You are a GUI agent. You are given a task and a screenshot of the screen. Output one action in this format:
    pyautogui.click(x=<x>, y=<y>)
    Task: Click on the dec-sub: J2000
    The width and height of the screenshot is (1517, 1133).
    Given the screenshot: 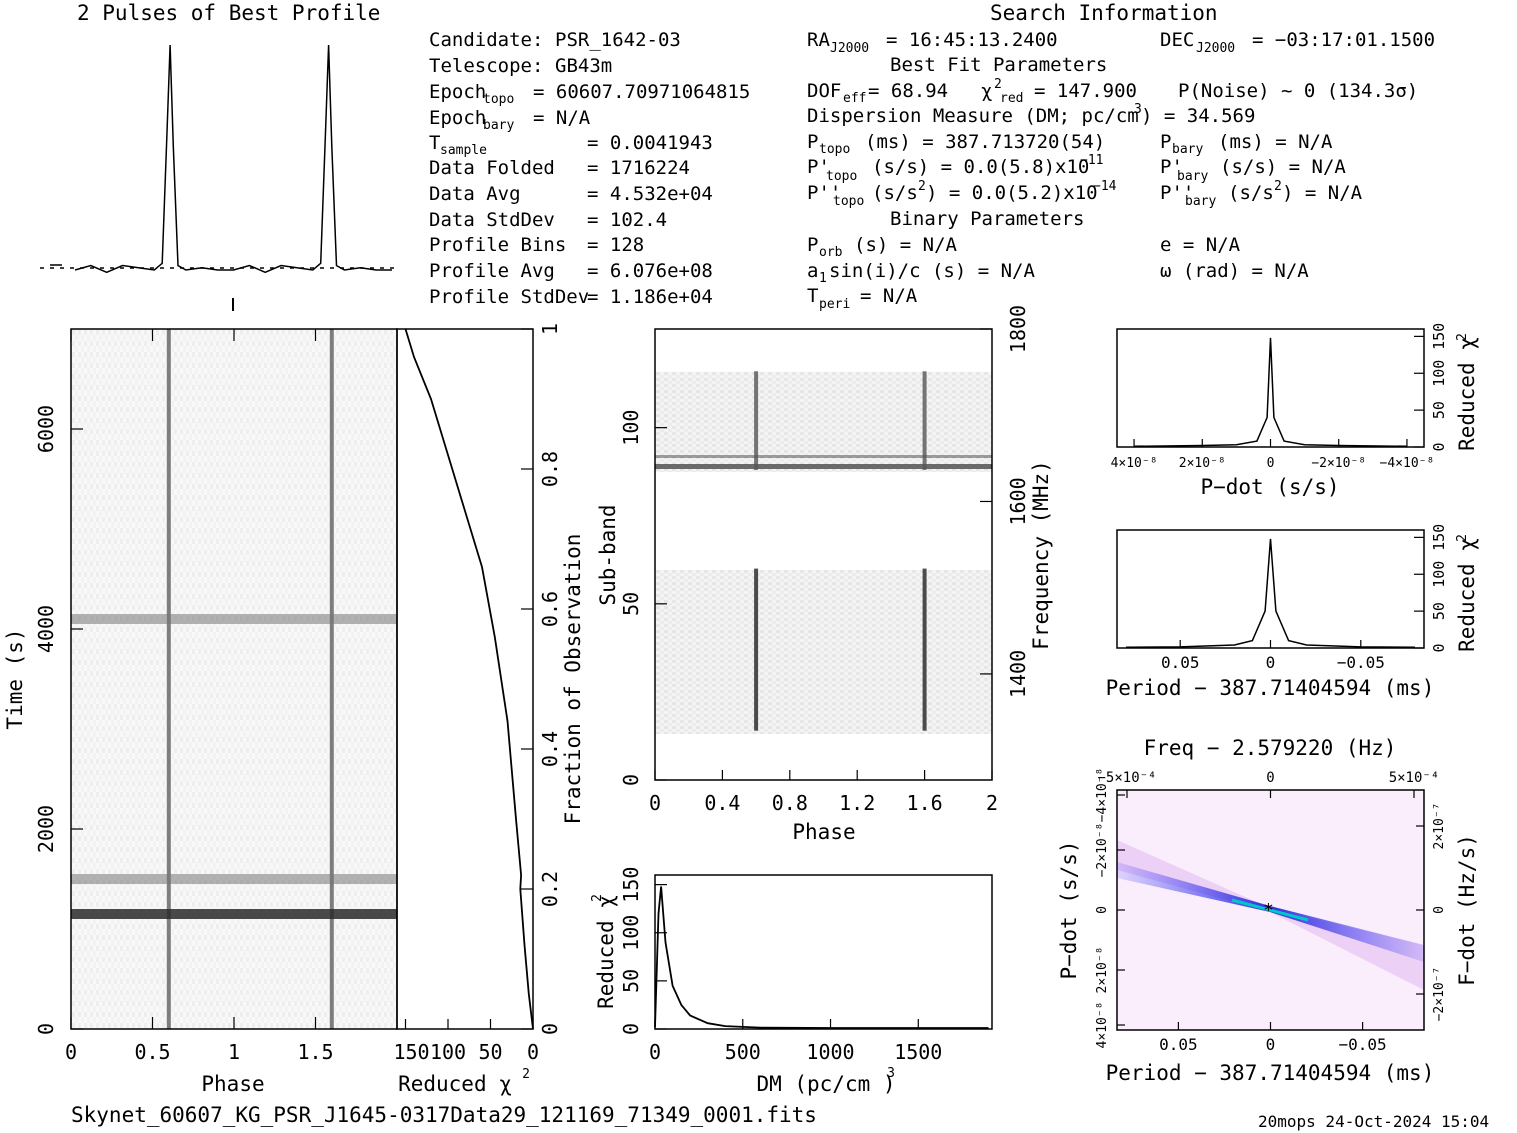 What is the action you would take?
    pyautogui.click(x=1215, y=48)
    